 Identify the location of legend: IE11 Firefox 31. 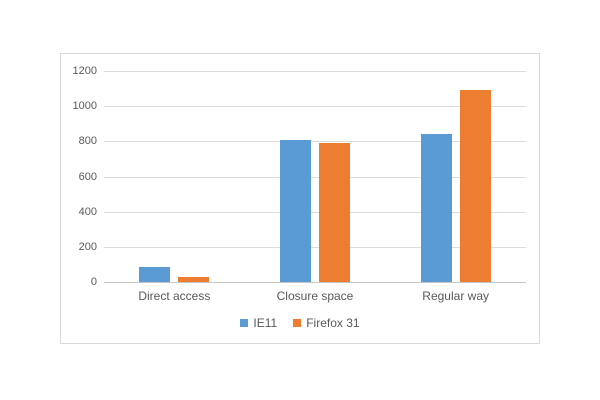
(300, 323).